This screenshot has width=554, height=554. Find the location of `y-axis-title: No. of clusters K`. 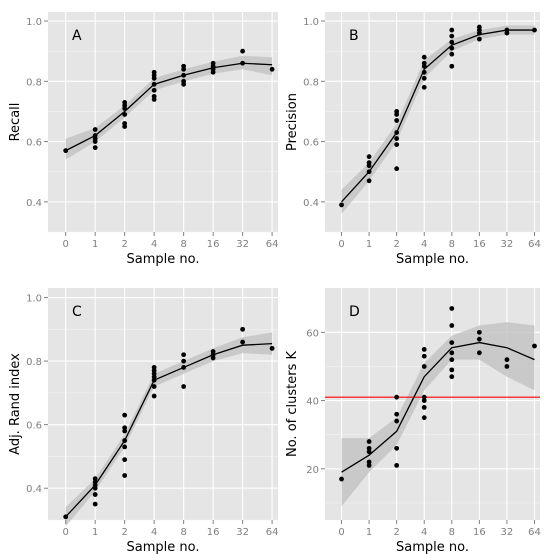

y-axis-title: No. of clusters K is located at coordinates (292, 404).